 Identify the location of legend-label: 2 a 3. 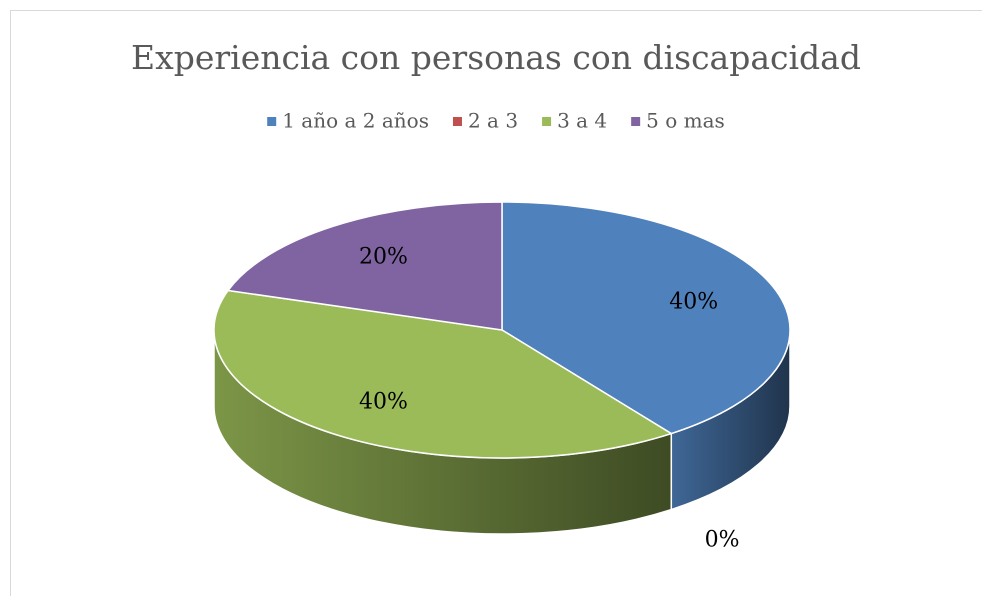
(493, 121).